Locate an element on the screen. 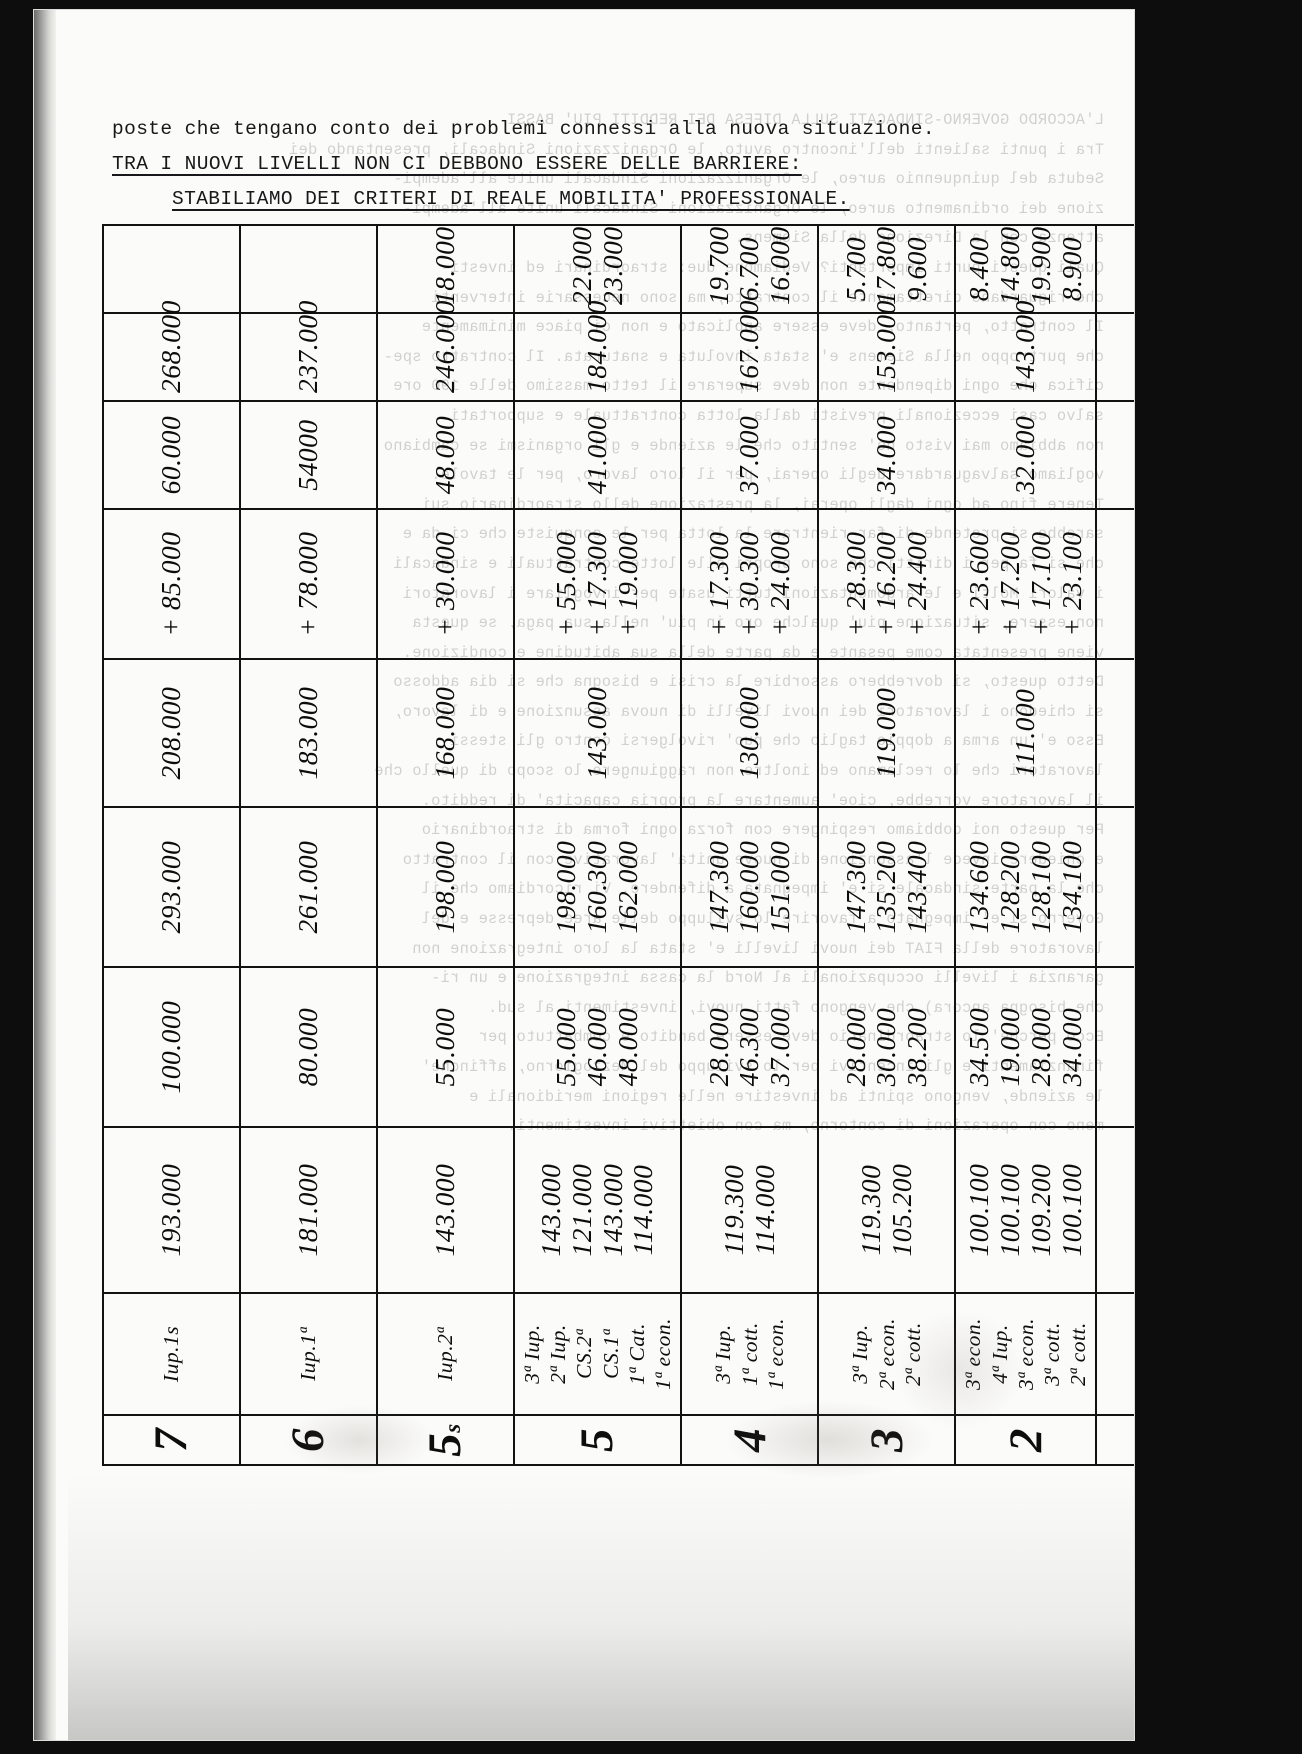 The image size is (1302, 1754). col-h-cell: 18.000 is located at coordinates (445, 269).